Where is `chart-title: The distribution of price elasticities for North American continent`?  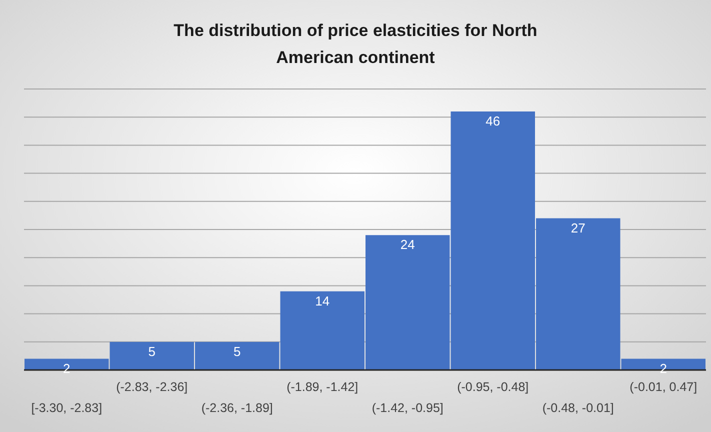
chart-title: The distribution of price elasticities for North American continent is located at coordinates (356, 44).